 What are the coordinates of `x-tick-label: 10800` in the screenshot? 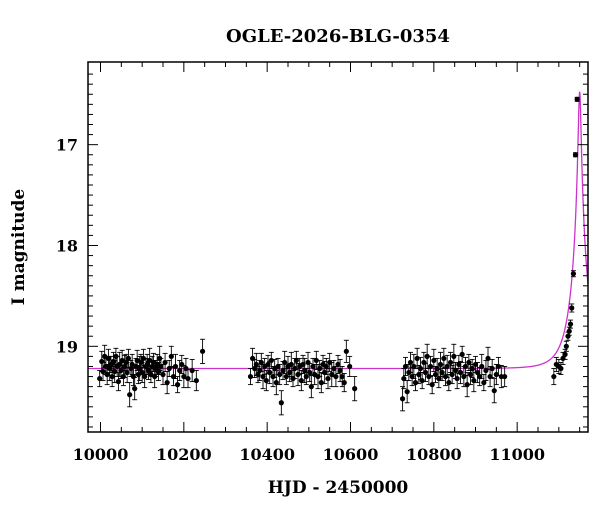 It's located at (434, 454).